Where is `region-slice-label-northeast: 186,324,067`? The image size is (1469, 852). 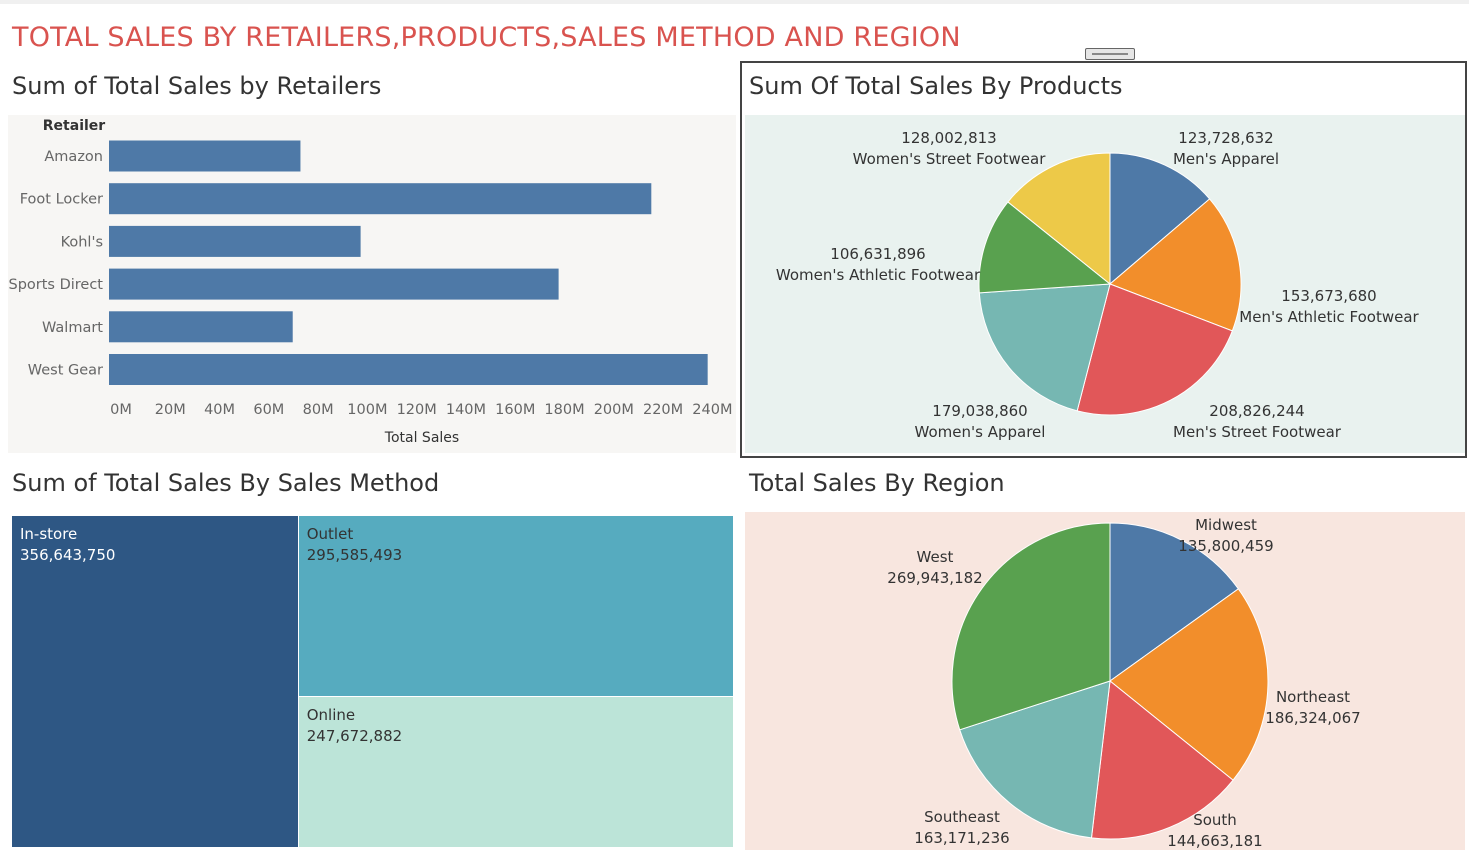
region-slice-label-northeast: 186,324,067 is located at coordinates (1312, 718).